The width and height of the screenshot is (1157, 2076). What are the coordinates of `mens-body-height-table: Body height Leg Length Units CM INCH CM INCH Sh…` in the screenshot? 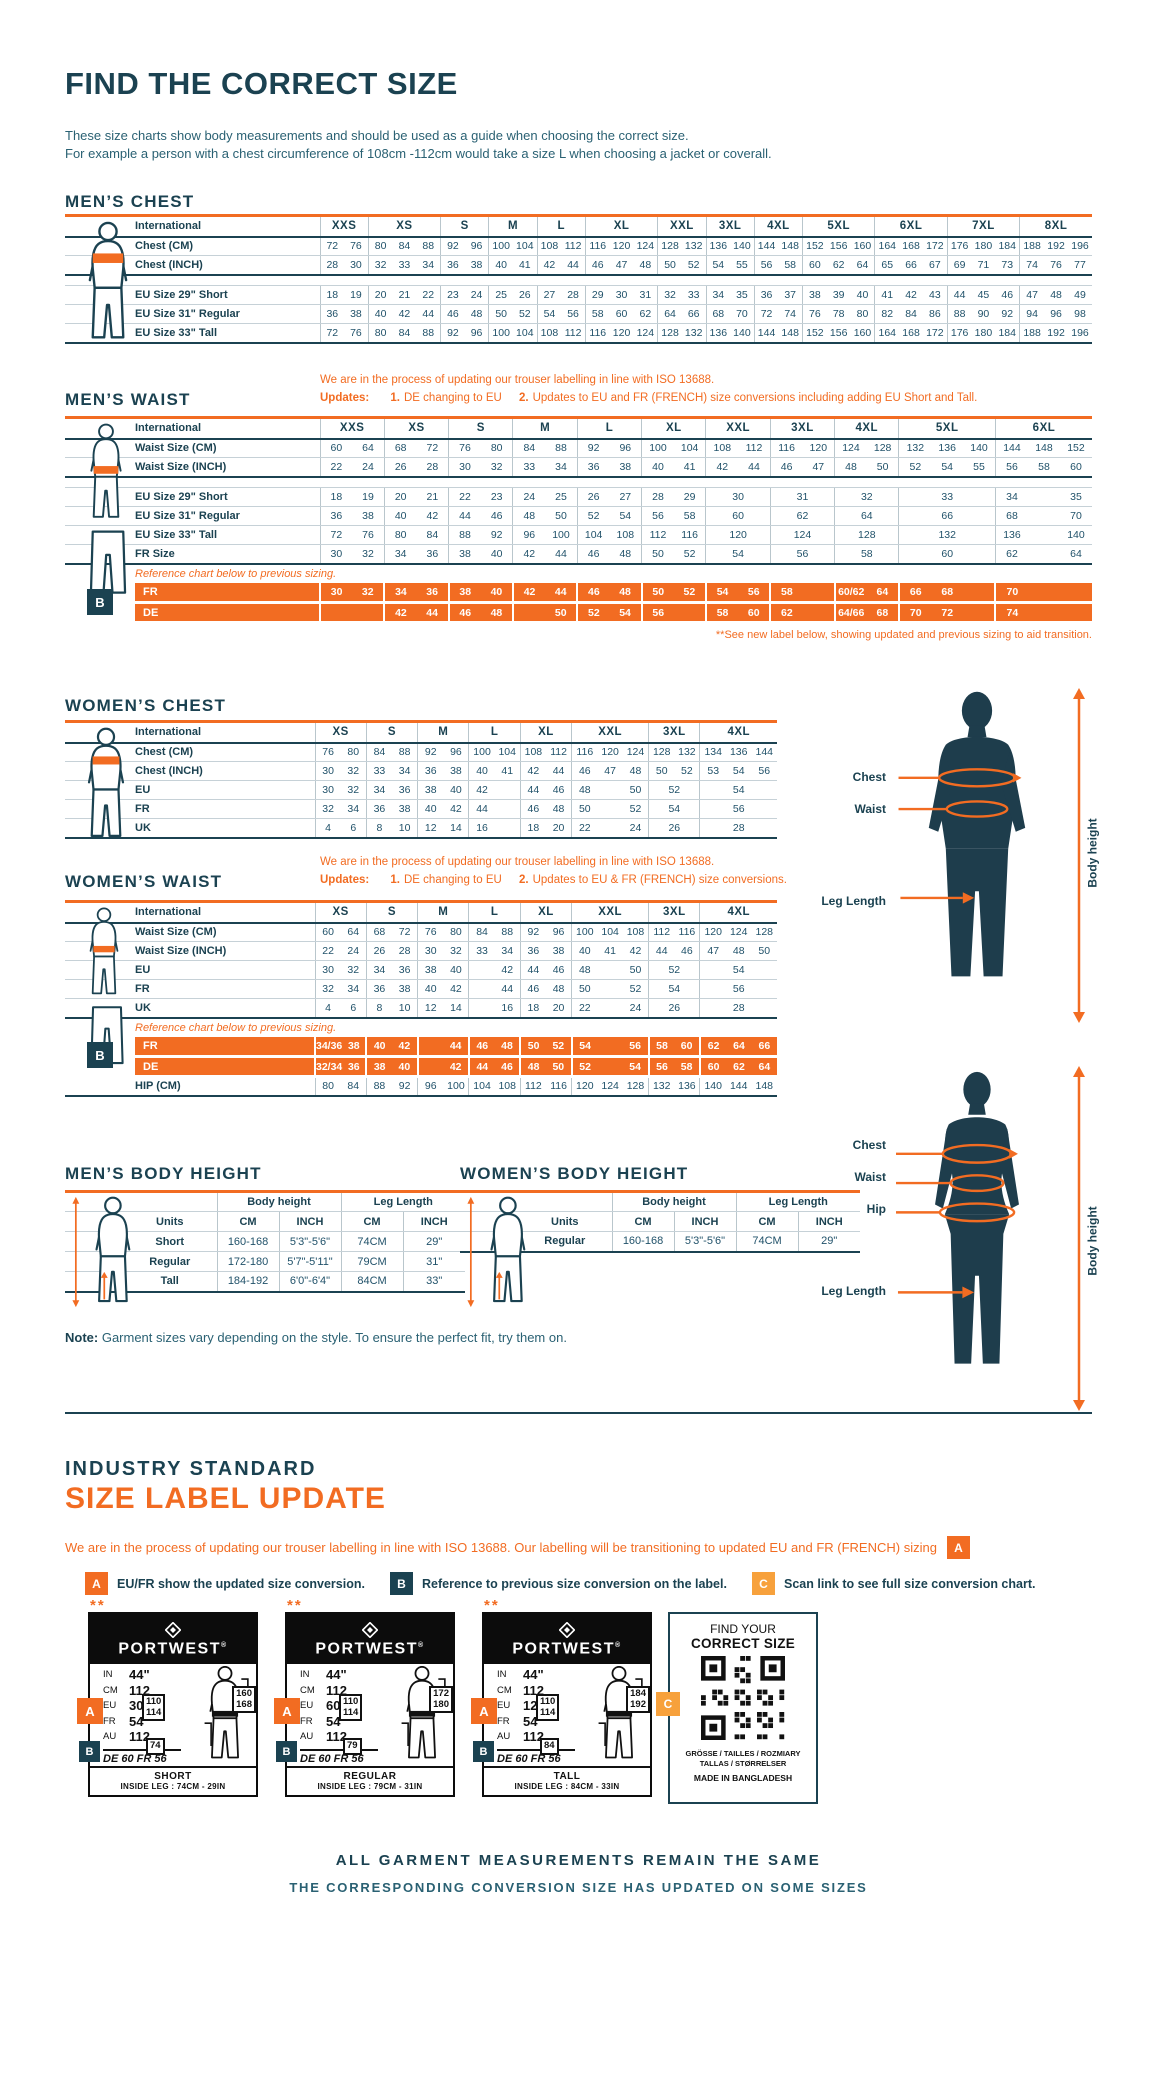 It's located at (265, 1241).